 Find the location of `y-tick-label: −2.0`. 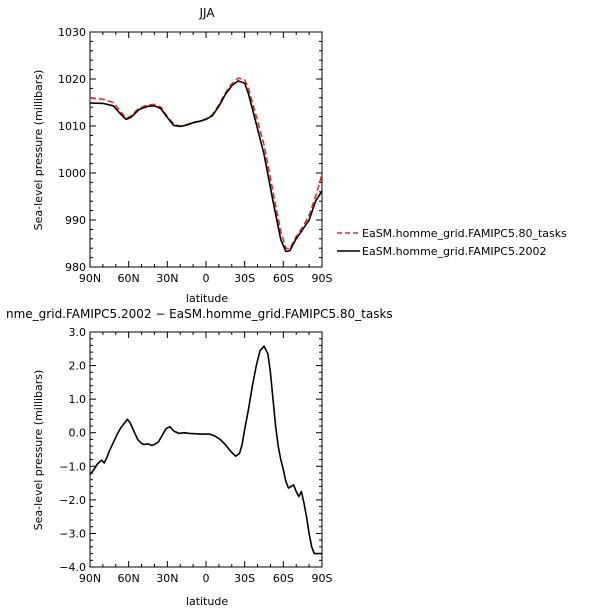

y-tick-label: −2.0 is located at coordinates (72, 500).